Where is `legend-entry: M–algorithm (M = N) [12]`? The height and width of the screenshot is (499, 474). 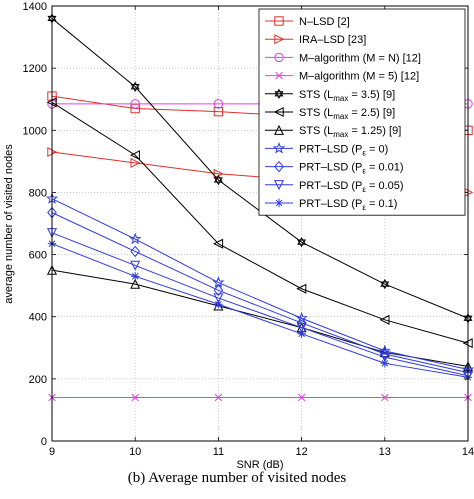
legend-entry: M–algorithm (M = N) [12] is located at coordinates (343, 58).